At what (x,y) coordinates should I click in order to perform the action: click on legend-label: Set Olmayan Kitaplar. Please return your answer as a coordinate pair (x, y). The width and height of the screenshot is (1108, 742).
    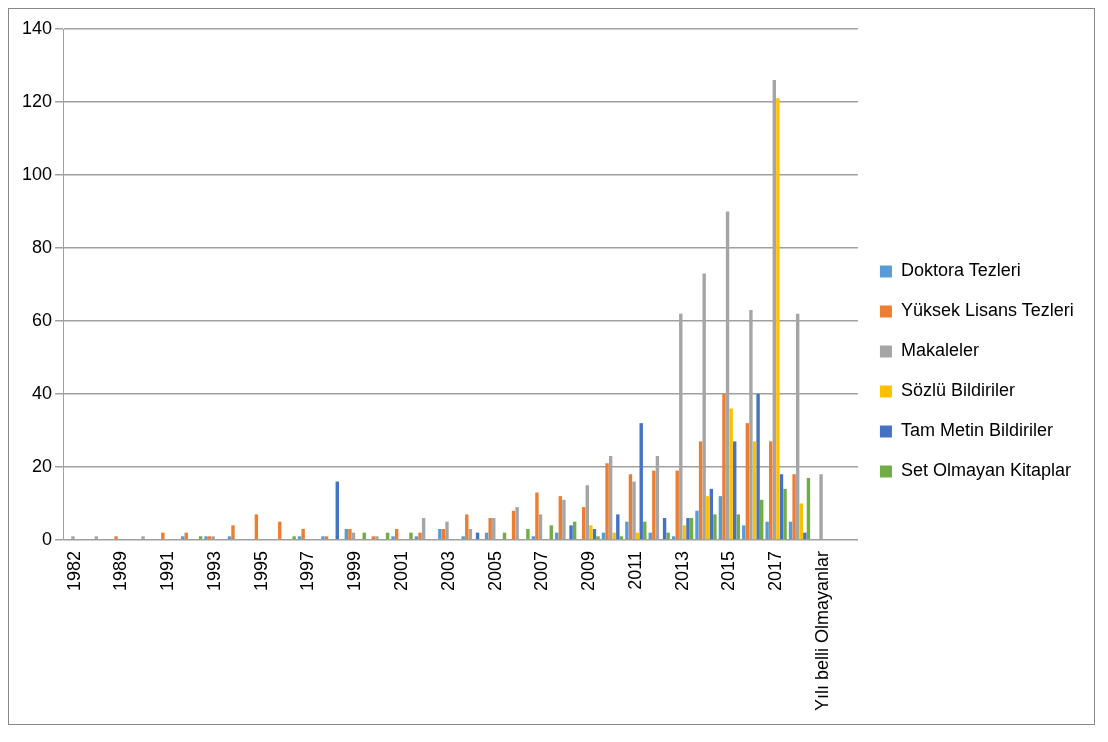
    Looking at the image, I should click on (986, 470).